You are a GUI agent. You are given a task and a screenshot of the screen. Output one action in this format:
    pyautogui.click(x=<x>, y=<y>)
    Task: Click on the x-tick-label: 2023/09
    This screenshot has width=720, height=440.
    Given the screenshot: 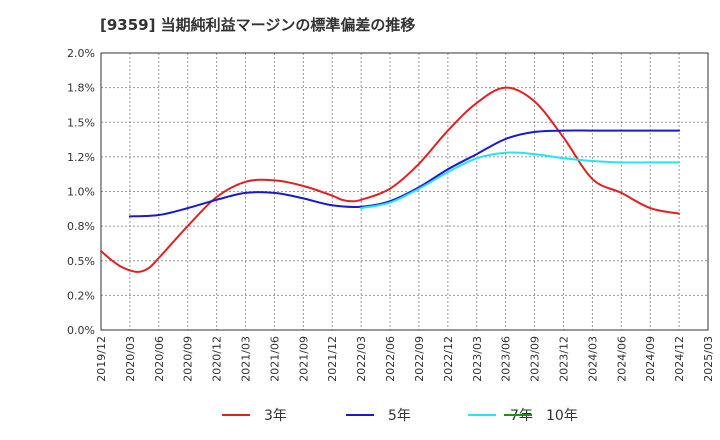 What is the action you would take?
    pyautogui.click(x=535, y=359)
    